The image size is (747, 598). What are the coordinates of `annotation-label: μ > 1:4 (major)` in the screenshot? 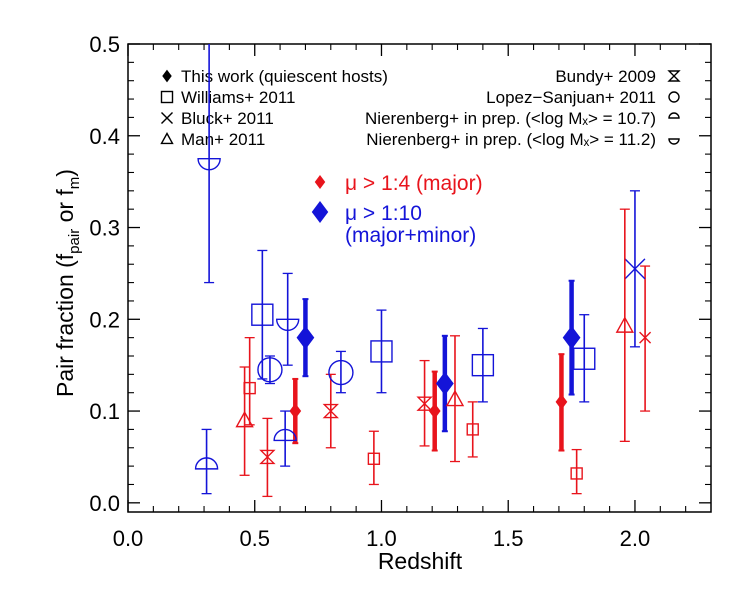 It's located at (414, 183).